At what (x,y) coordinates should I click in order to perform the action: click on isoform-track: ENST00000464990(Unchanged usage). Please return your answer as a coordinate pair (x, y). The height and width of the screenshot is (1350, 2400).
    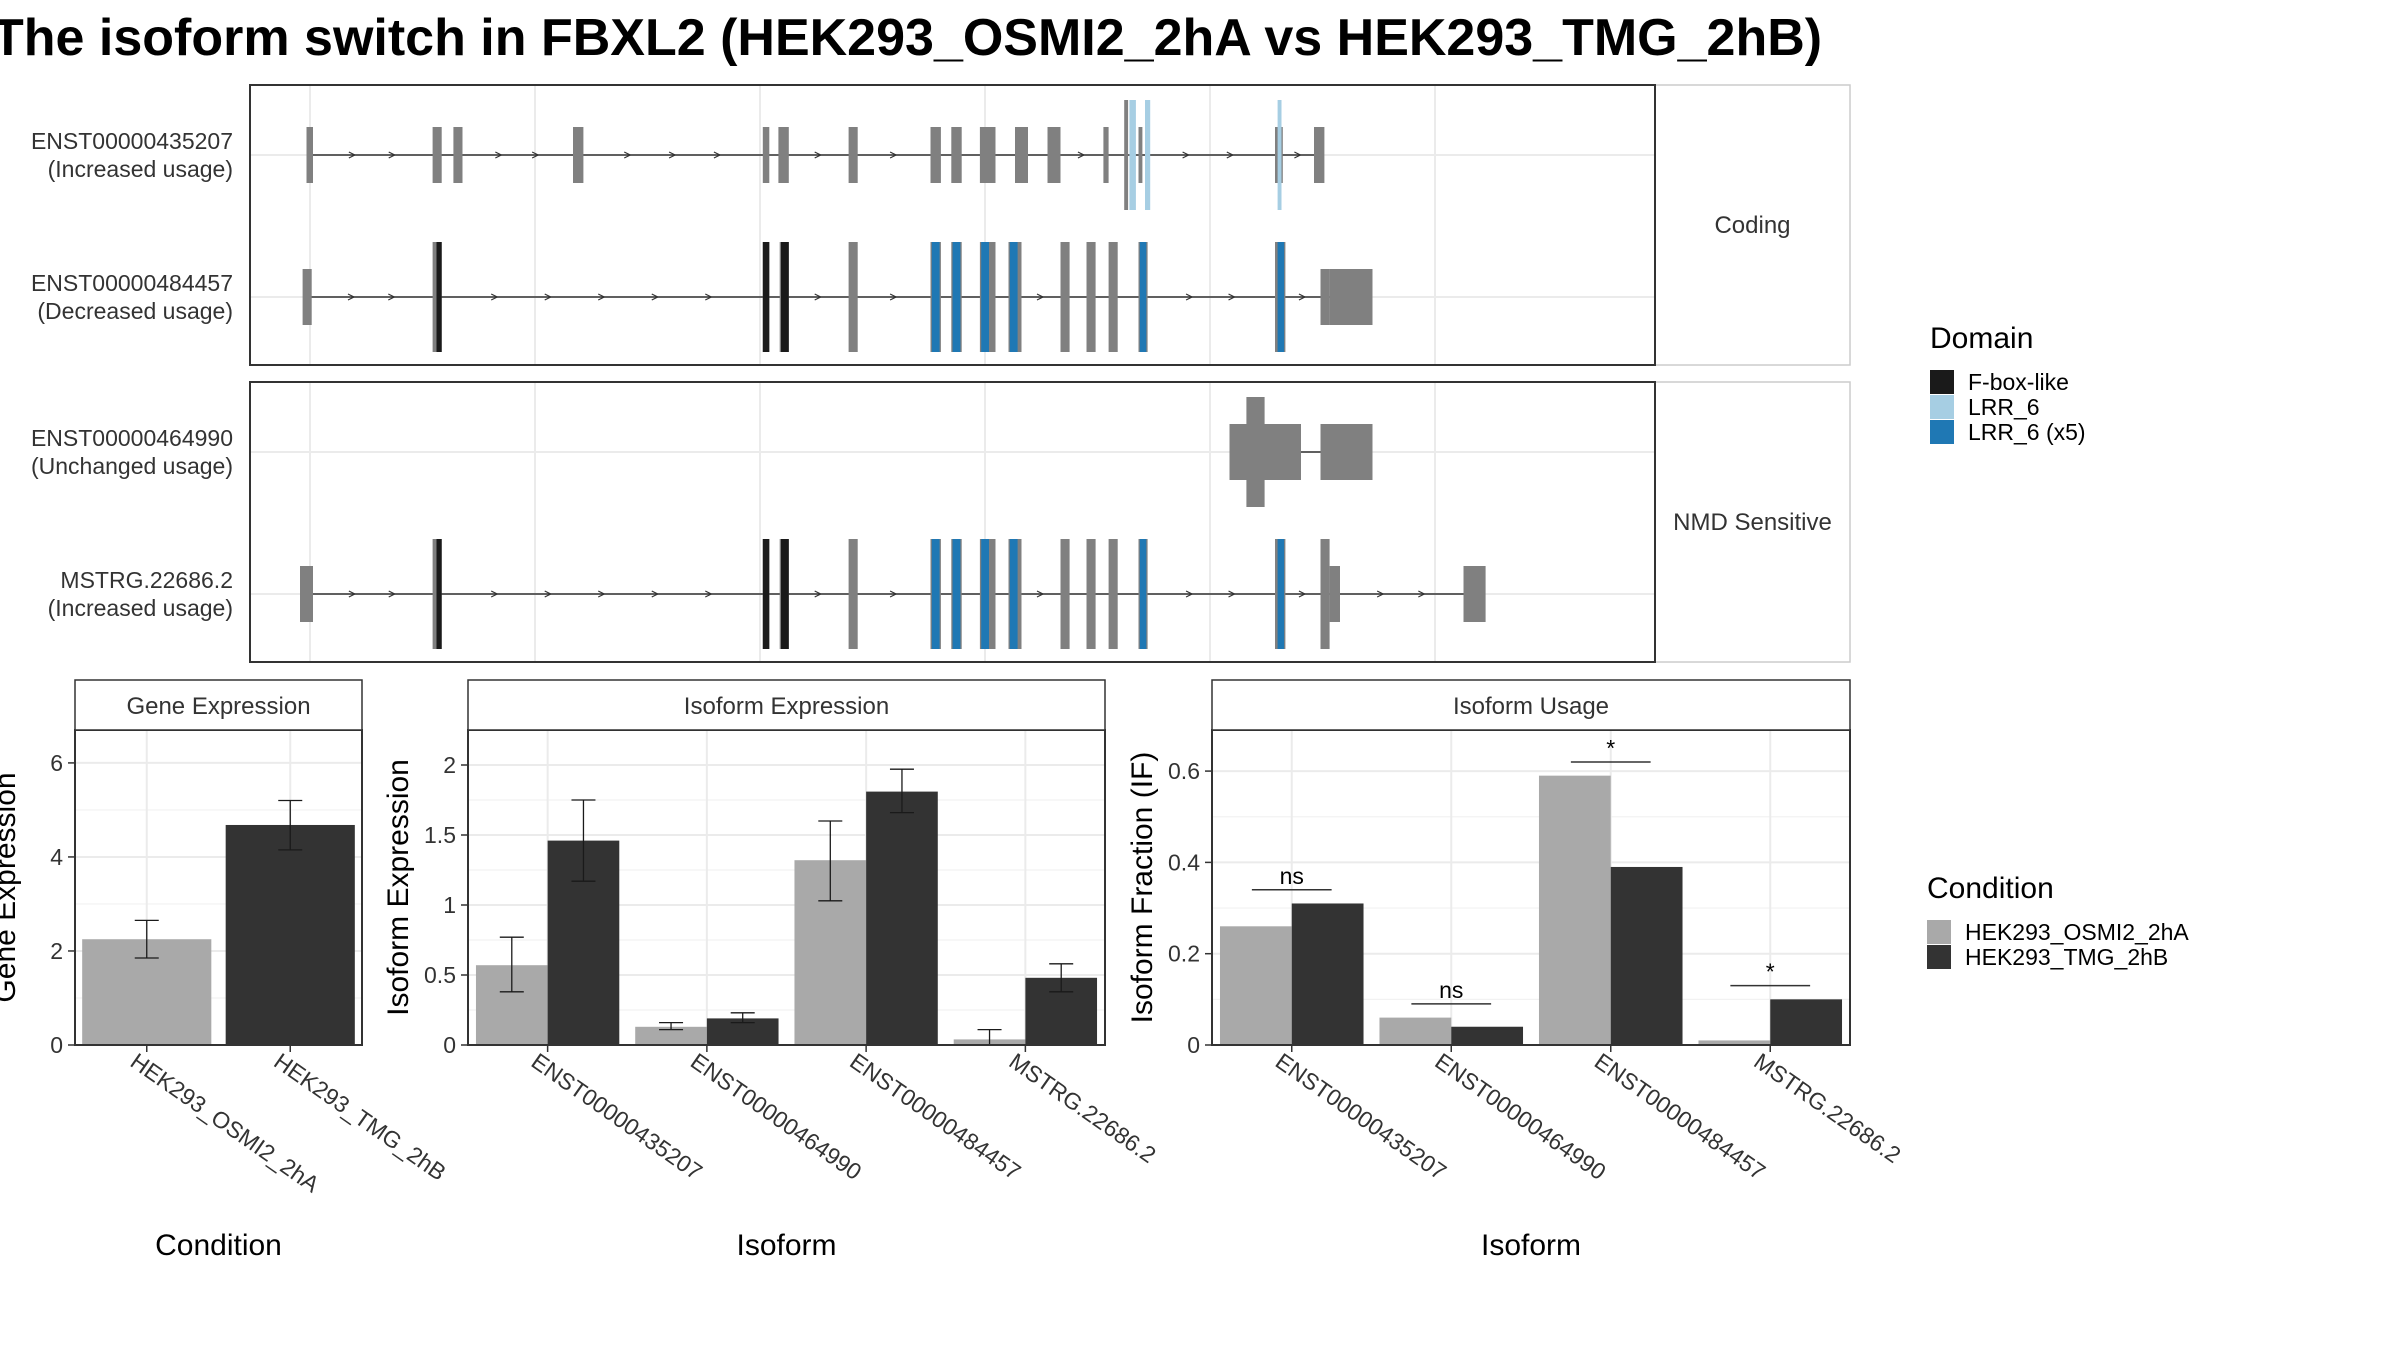
    Looking at the image, I should click on (702, 452).